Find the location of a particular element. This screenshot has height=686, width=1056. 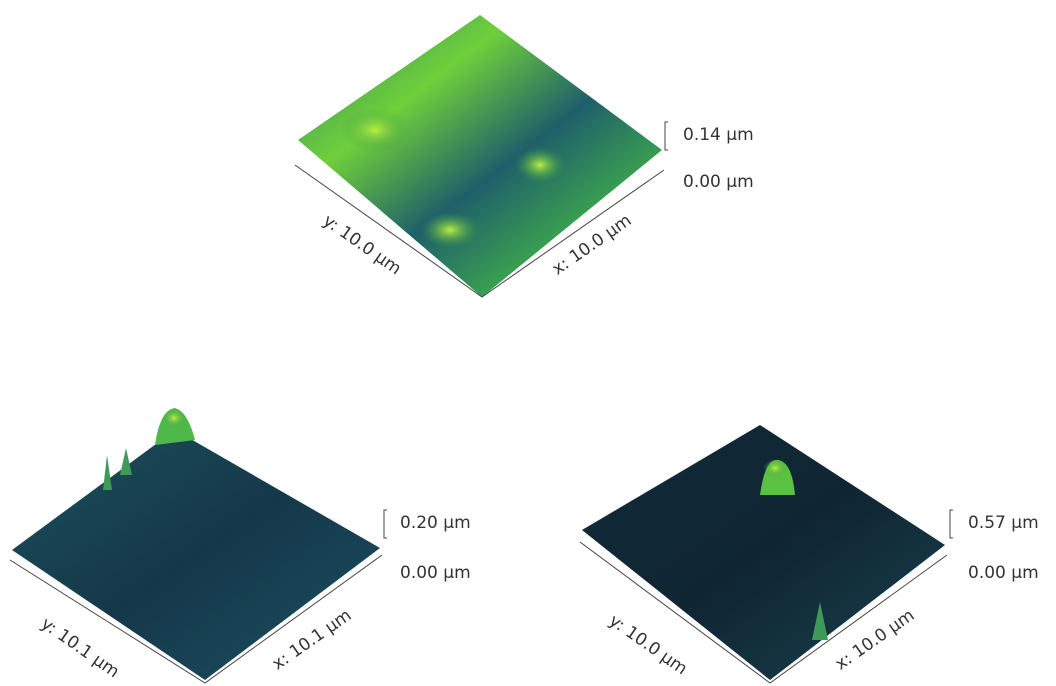

z-max-label: 0.20 µm is located at coordinates (435, 523).